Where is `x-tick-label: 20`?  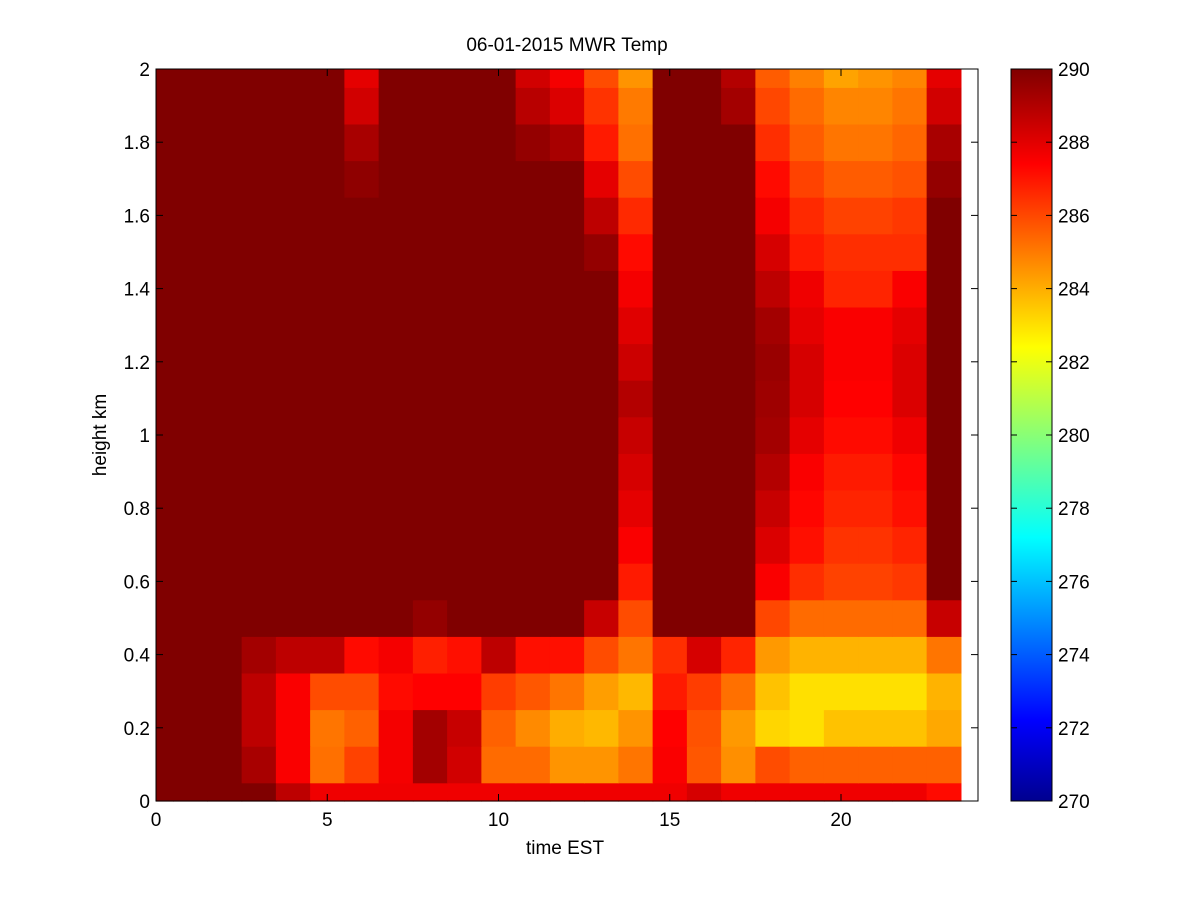
x-tick-label: 20 is located at coordinates (840, 820).